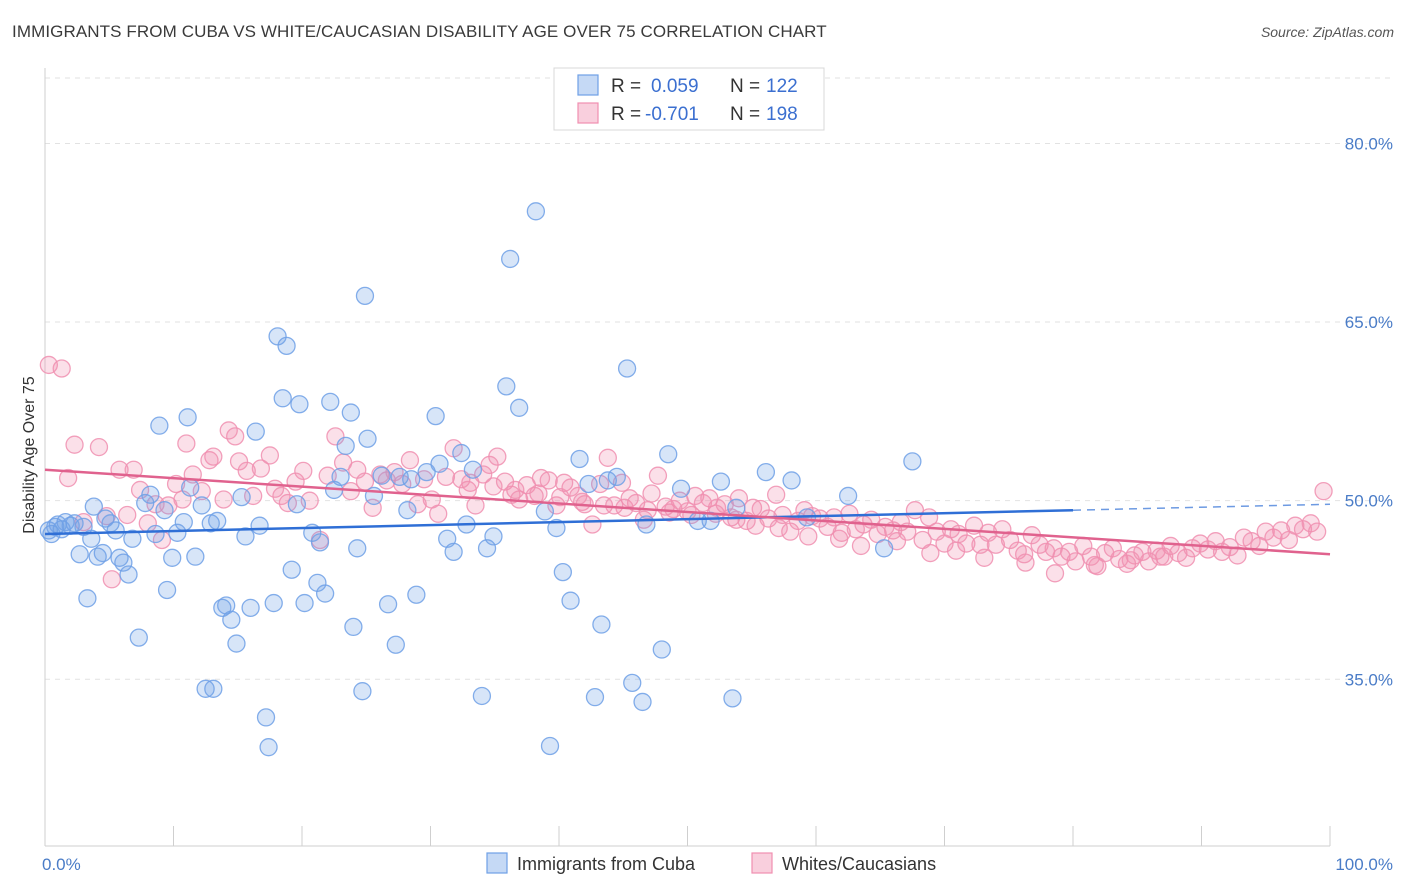 The height and width of the screenshot is (892, 1406). I want to click on legend-swatch-cuba, so click(588, 85).